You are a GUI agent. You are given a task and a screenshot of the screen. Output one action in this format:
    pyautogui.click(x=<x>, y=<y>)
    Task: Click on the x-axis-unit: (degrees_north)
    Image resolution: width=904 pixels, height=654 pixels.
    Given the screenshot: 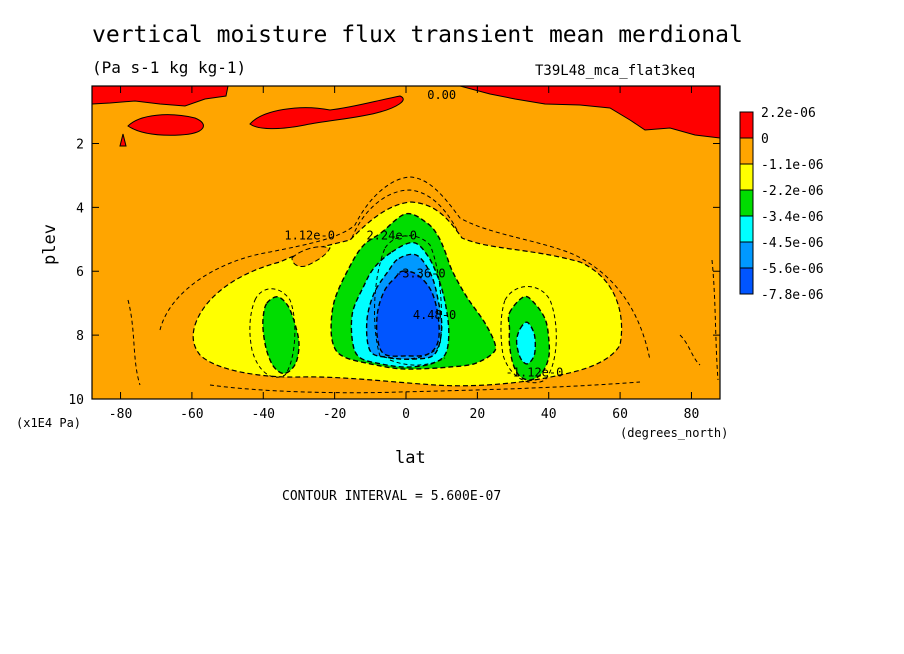 What is the action you would take?
    pyautogui.click(x=674, y=433)
    